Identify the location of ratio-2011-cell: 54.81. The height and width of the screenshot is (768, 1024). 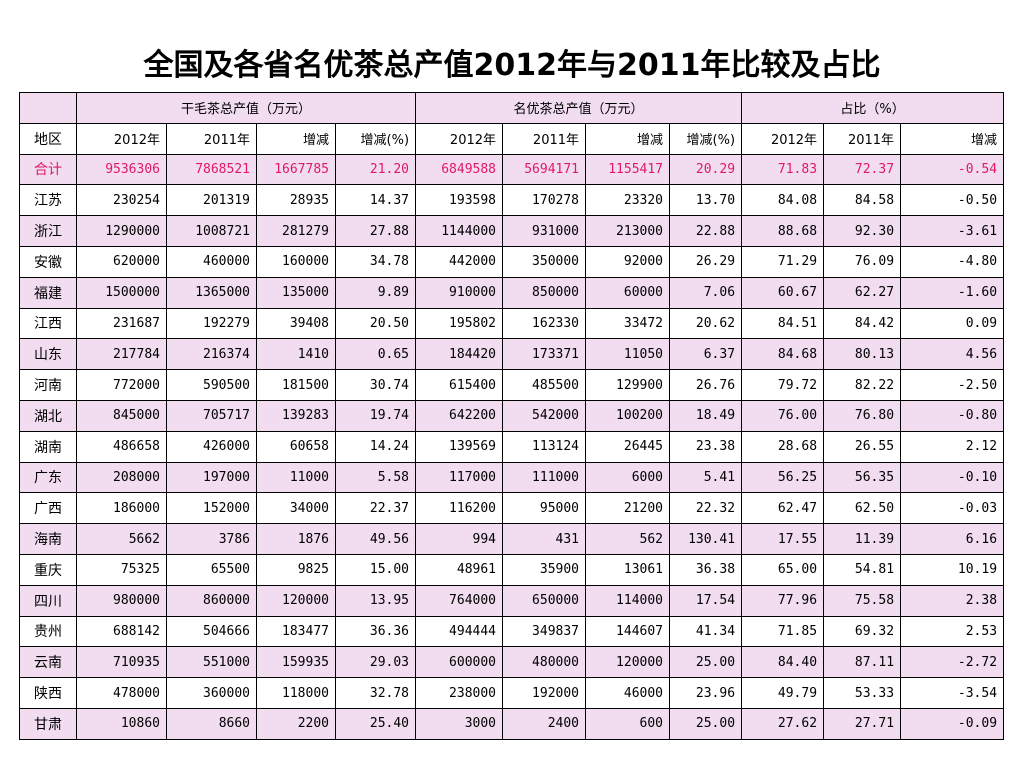
(862, 569).